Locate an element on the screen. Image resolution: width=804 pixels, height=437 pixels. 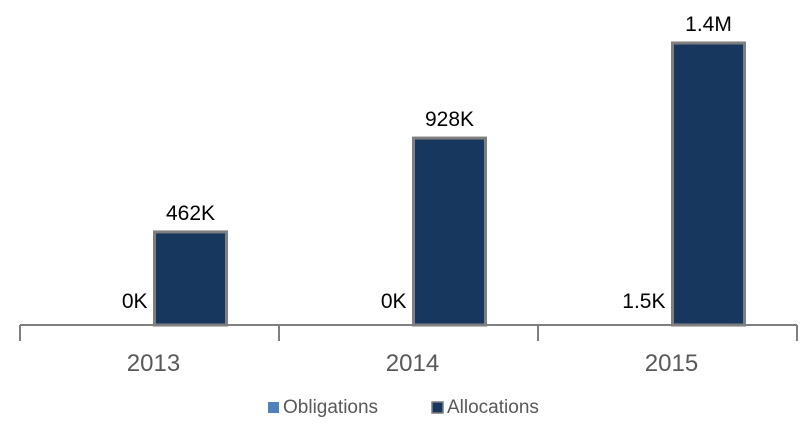
data-label-allocations-2015: 1.4M is located at coordinates (708, 24).